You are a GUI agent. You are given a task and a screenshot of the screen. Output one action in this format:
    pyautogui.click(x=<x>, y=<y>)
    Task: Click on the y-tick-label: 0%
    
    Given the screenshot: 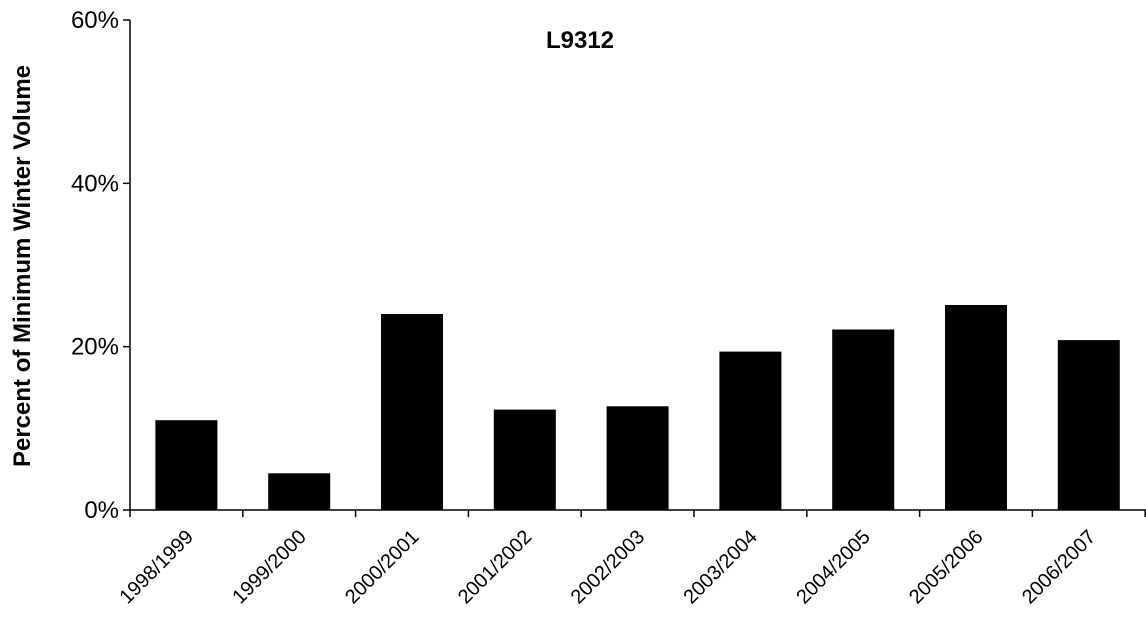 What is the action you would take?
    pyautogui.click(x=101, y=510)
    